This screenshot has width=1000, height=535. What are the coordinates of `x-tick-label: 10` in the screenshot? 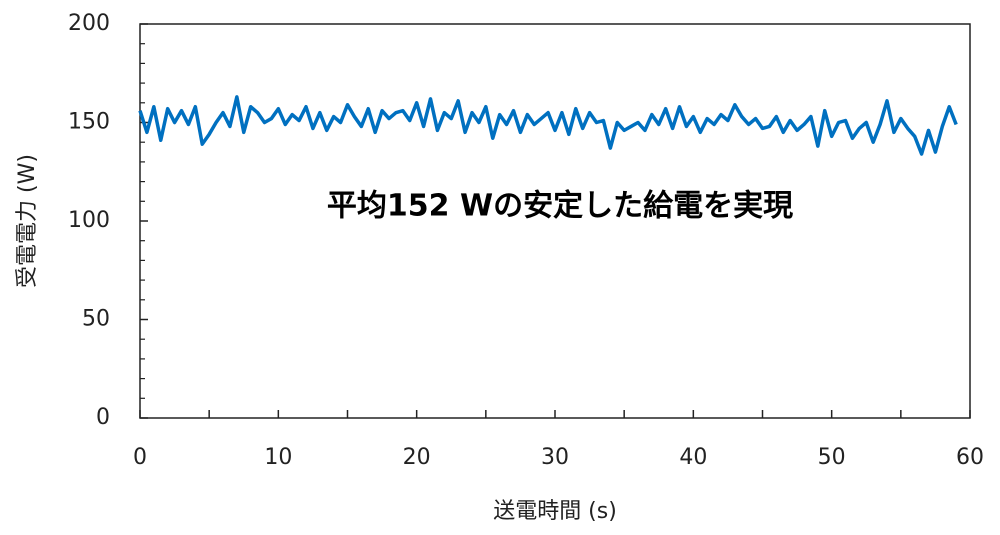 It's located at (278, 457).